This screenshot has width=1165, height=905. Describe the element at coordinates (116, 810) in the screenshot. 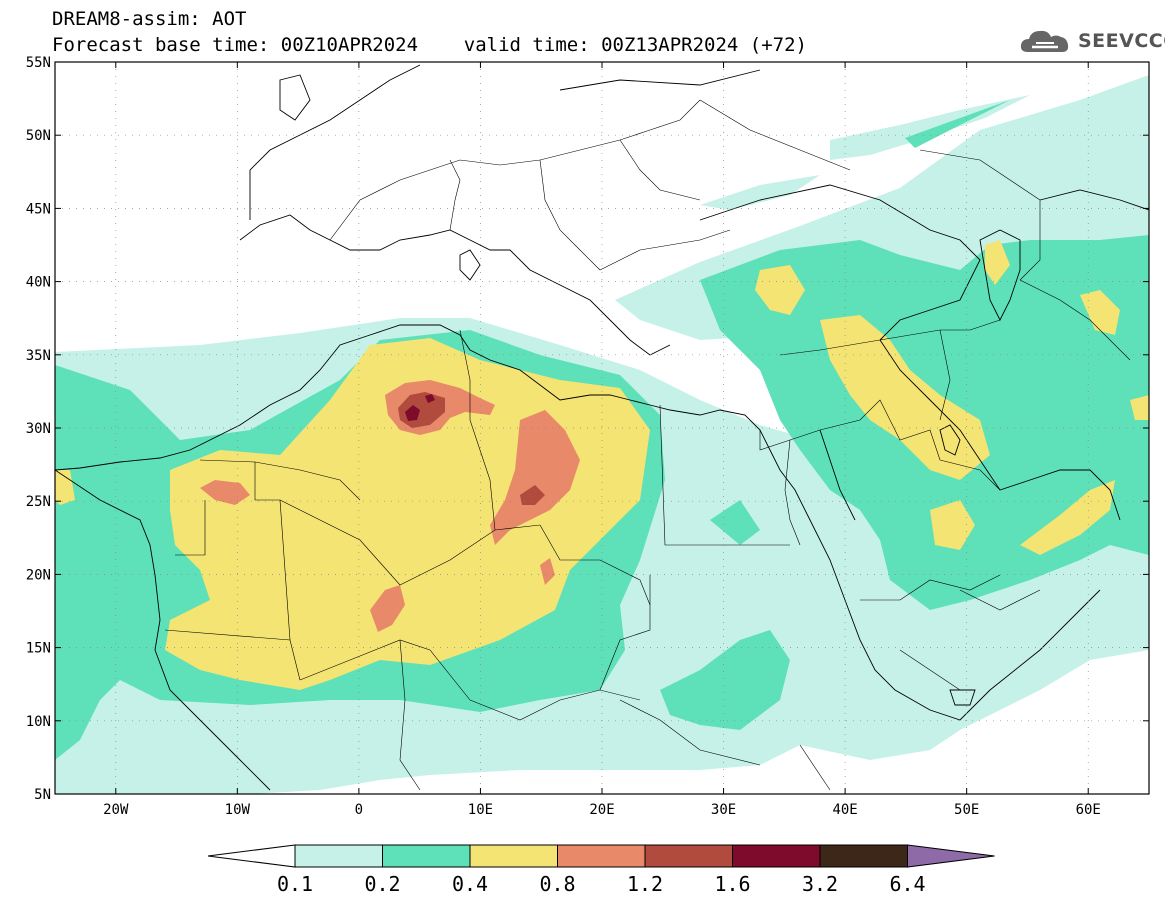

I see `lon-label: 20W` at that location.